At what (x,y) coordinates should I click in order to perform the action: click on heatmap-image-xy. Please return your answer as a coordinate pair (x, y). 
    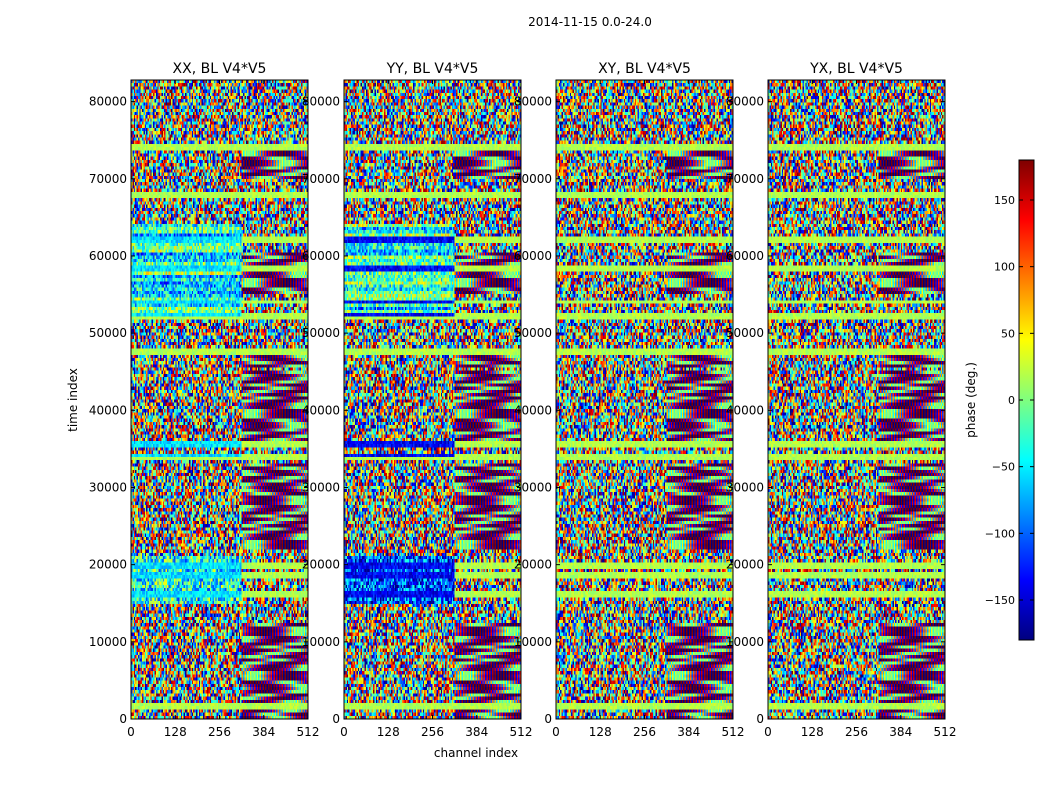
    Looking at the image, I should click on (644, 399).